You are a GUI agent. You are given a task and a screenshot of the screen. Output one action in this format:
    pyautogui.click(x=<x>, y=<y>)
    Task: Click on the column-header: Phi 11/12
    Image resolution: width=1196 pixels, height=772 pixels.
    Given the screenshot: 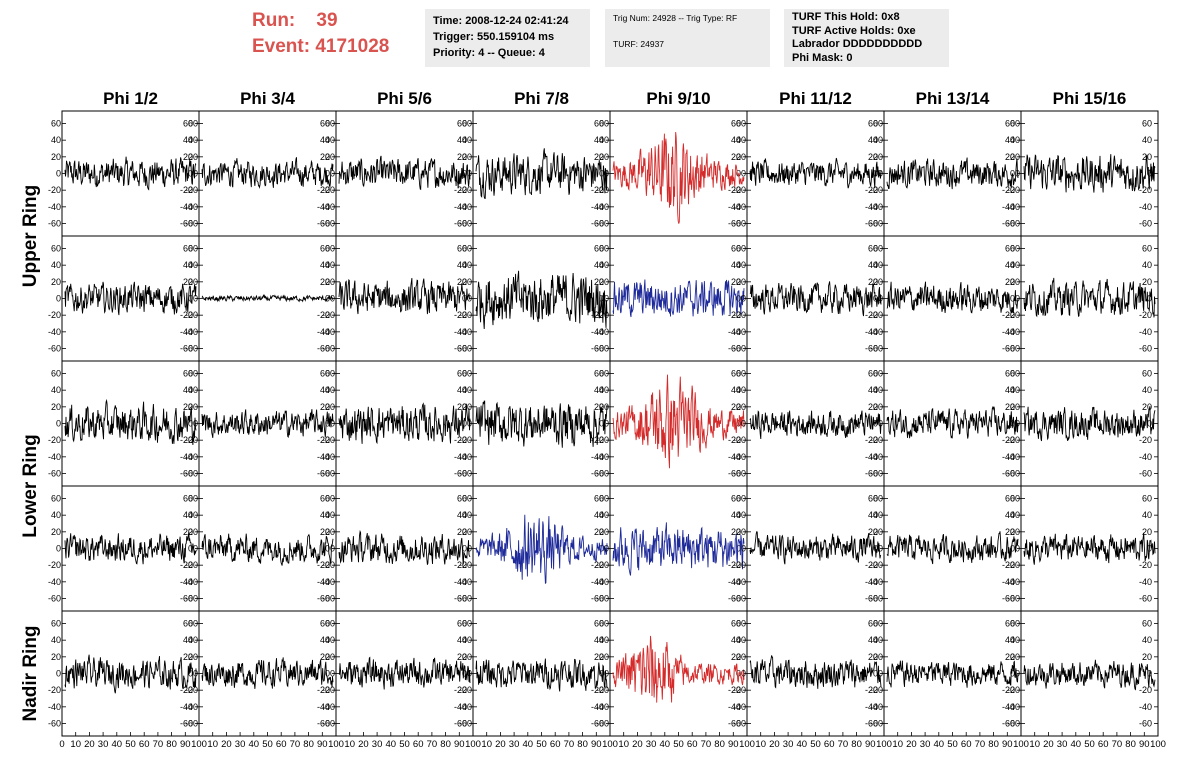 What is the action you would take?
    pyautogui.click(x=815, y=98)
    